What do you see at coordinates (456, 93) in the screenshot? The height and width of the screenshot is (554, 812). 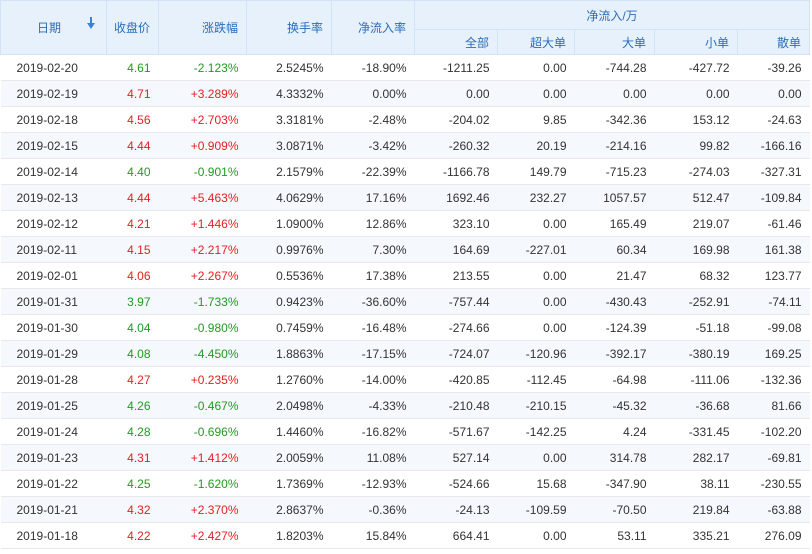 I see `cell-net-all: 0.00` at bounding box center [456, 93].